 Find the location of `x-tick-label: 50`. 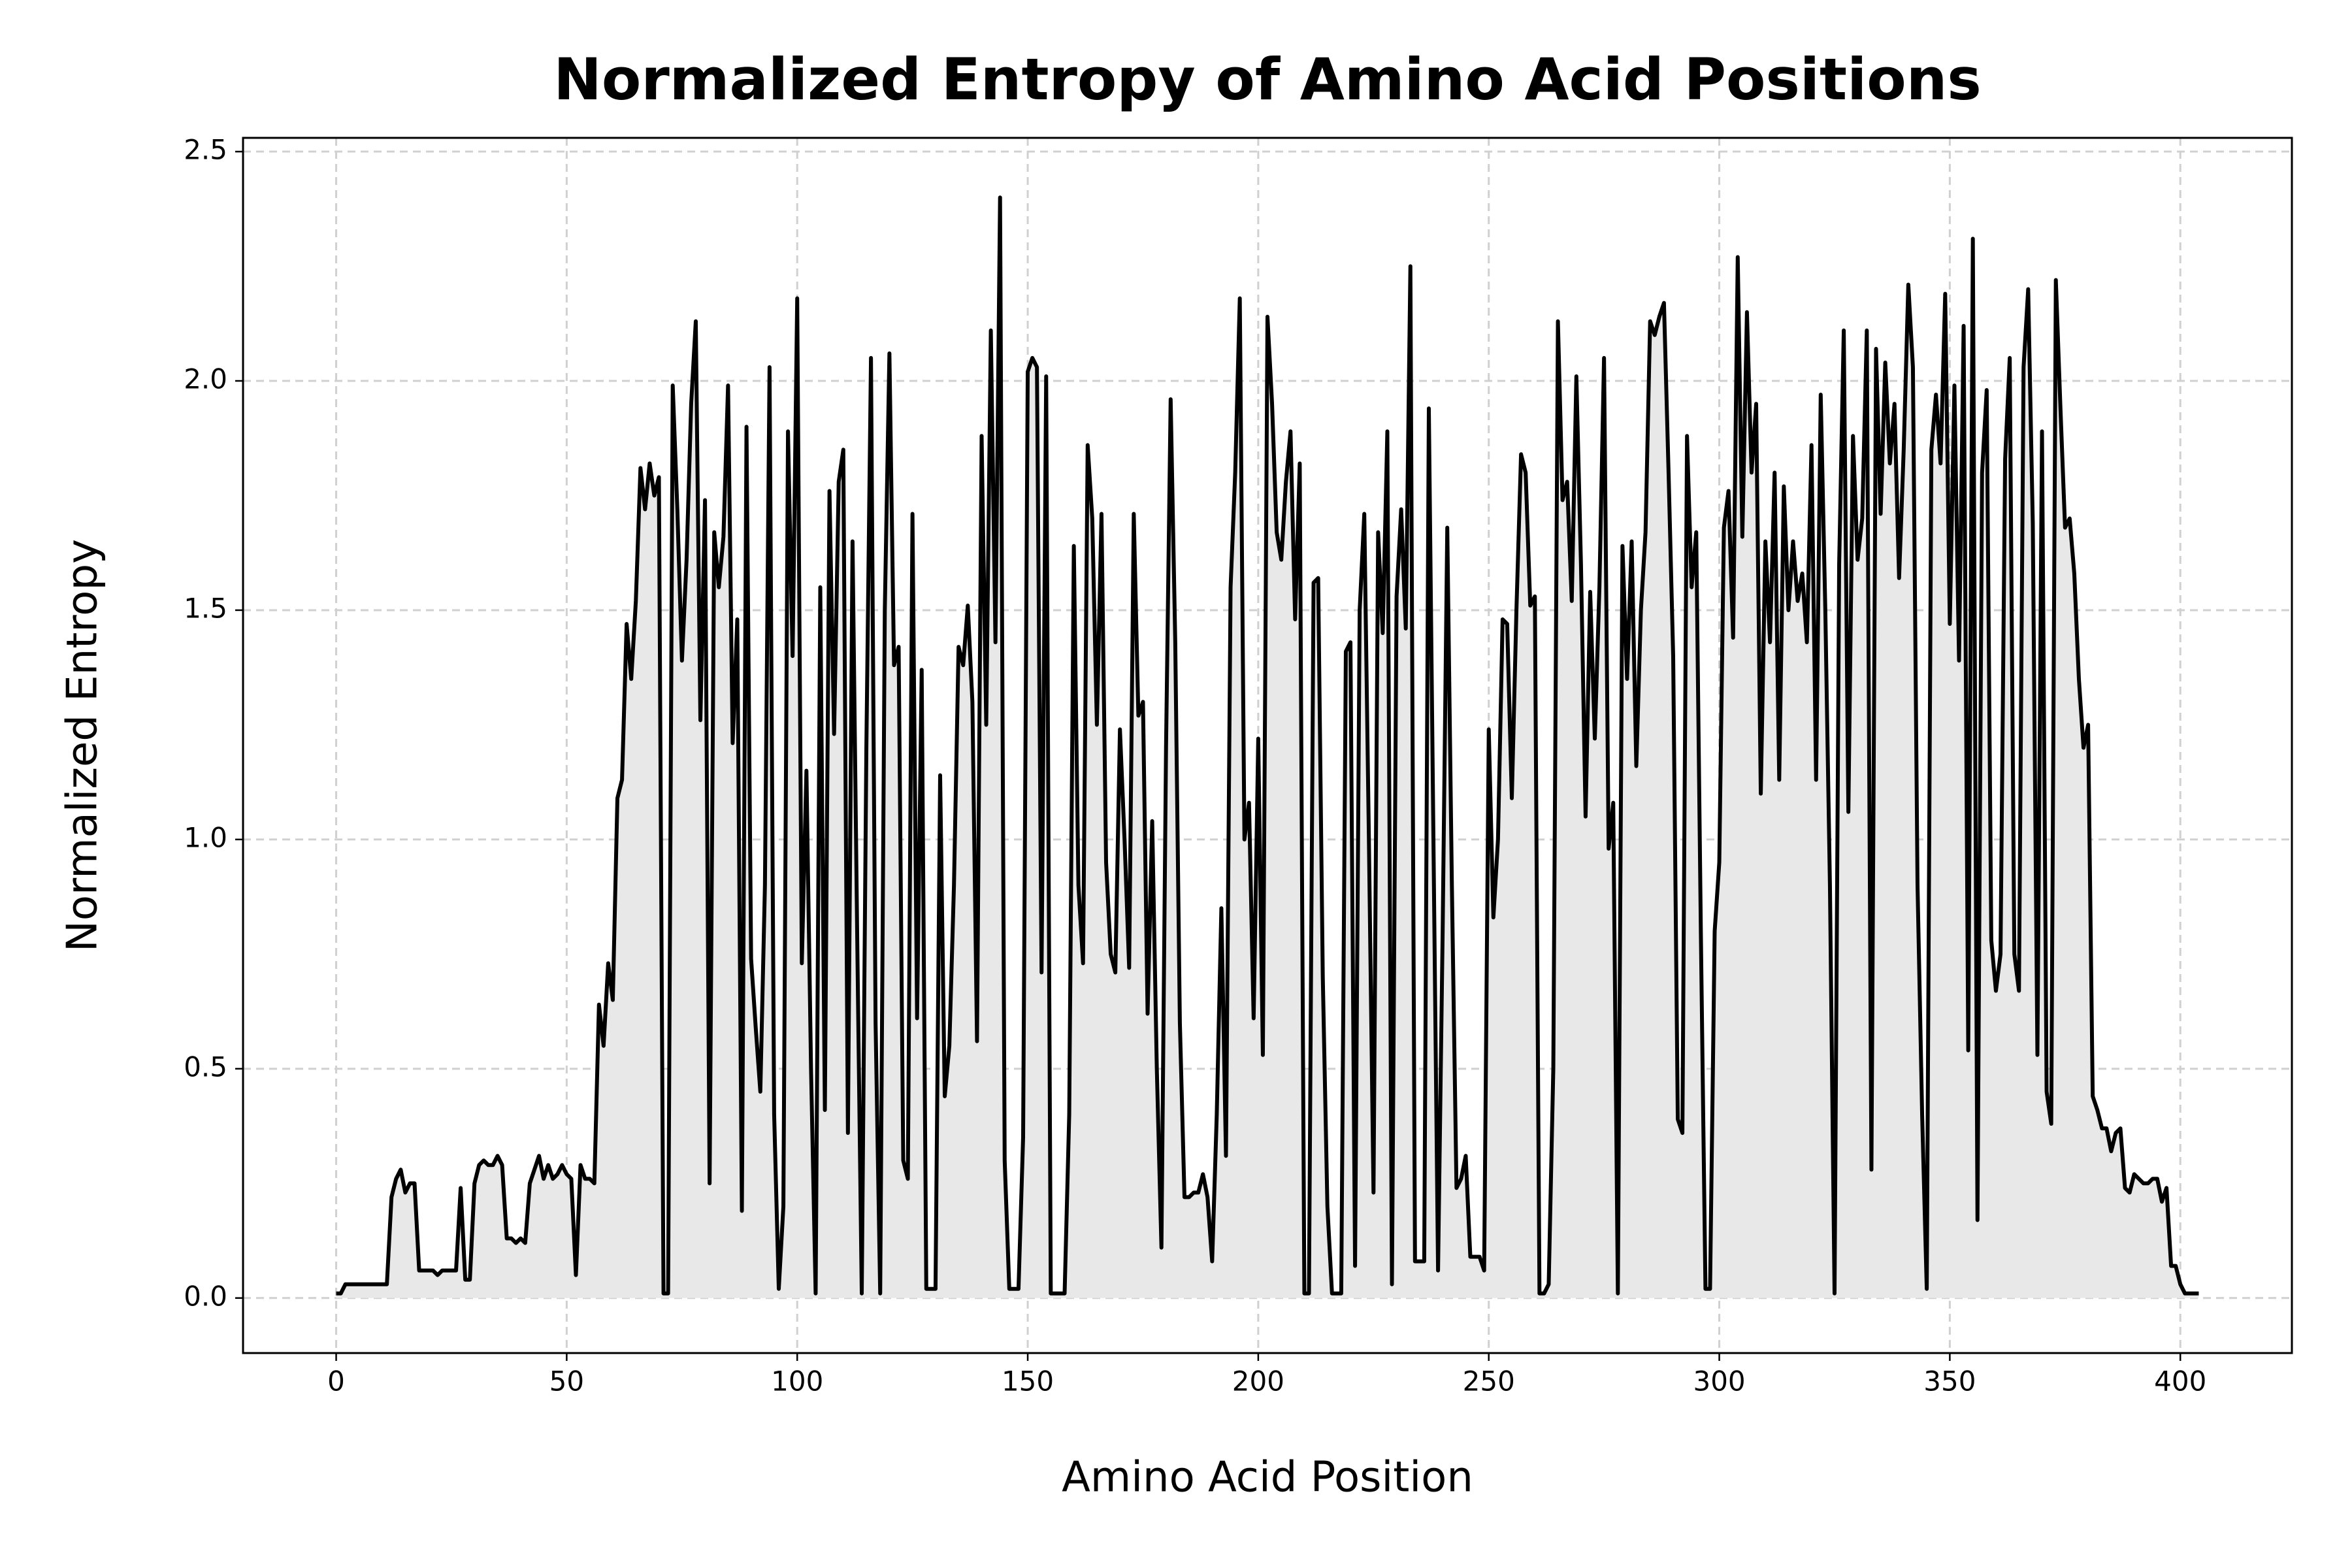

x-tick-label: 50 is located at coordinates (566, 1381).